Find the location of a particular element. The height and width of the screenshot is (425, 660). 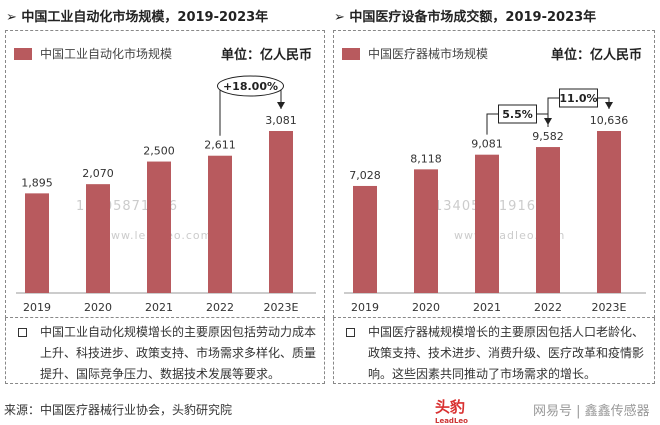

footer-watermark: 网易号 | 鑫鑫传感器 is located at coordinates (591, 411).